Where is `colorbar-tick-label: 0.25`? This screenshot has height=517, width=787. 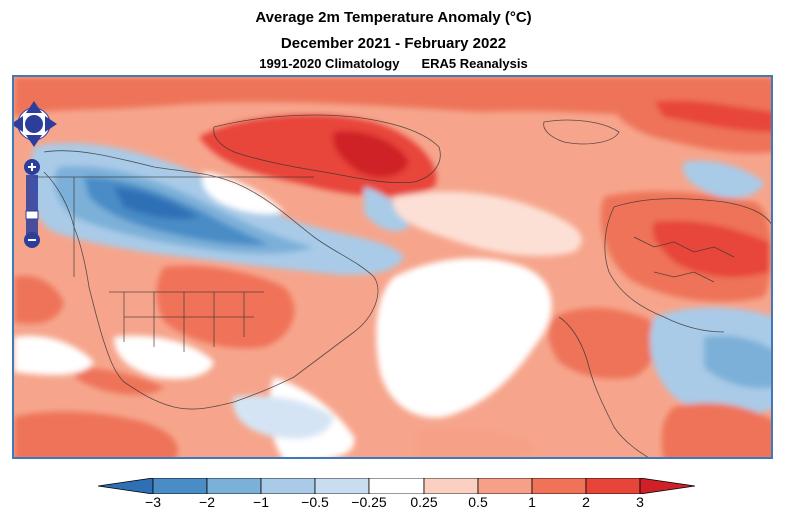 colorbar-tick-label: 0.25 is located at coordinates (424, 502).